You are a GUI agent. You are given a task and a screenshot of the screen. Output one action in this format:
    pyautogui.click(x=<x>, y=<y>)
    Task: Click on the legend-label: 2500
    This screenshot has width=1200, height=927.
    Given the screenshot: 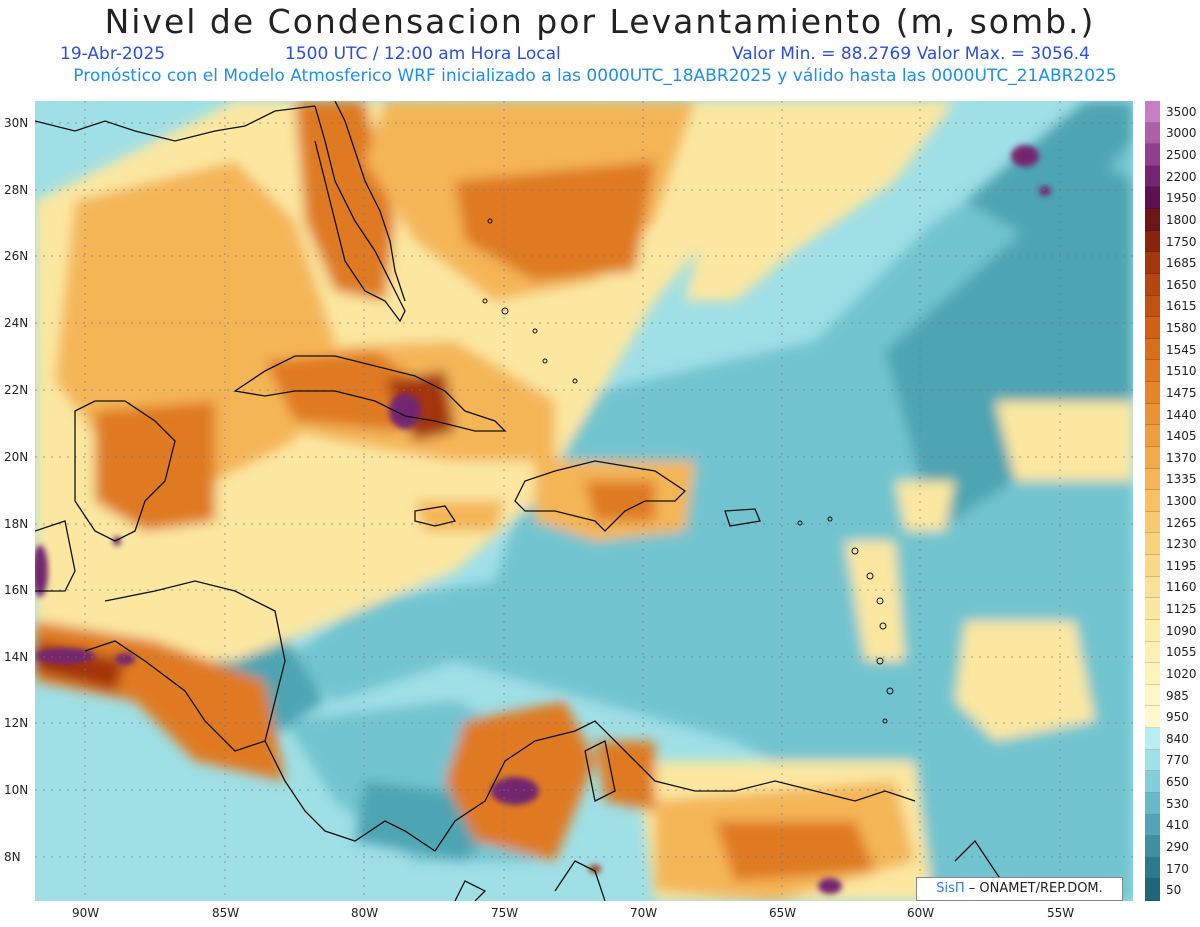 What is the action you would take?
    pyautogui.click(x=1181, y=155)
    